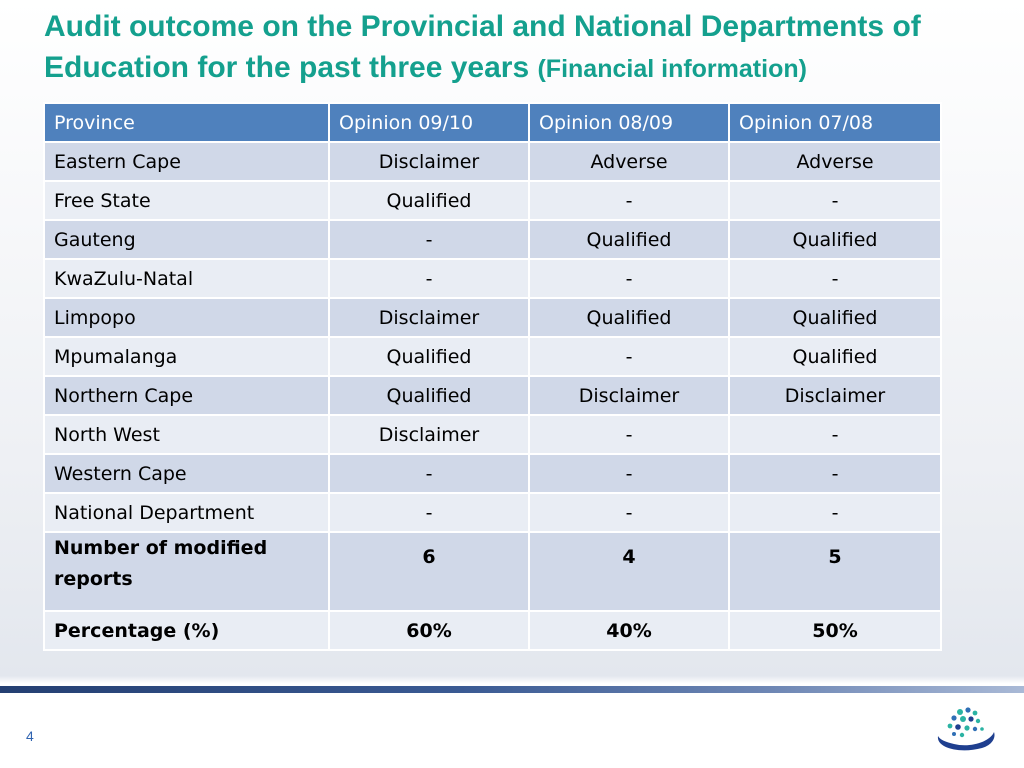 The image size is (1024, 768). I want to click on summary-value: 40%, so click(629, 630).